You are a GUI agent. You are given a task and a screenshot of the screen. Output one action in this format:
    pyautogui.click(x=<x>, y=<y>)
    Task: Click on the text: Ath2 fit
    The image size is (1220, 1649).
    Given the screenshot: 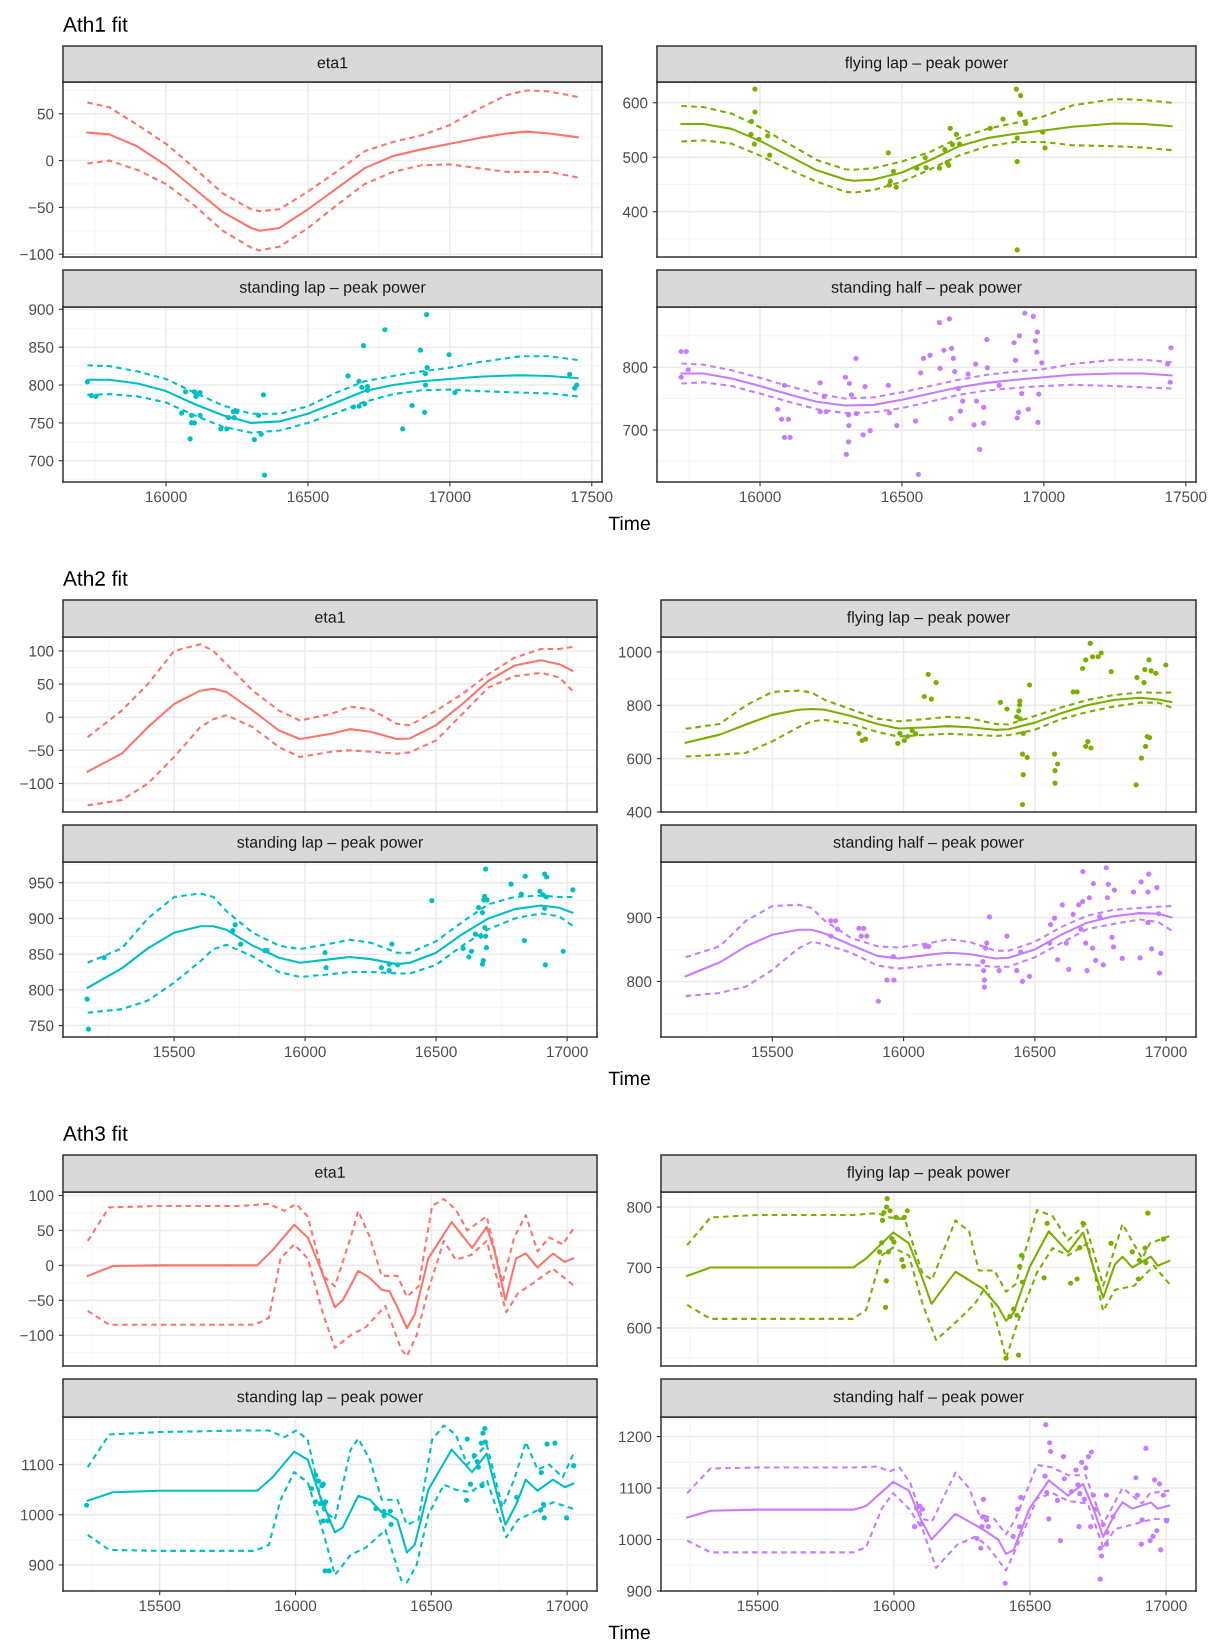 What is the action you would take?
    pyautogui.click(x=95, y=578)
    